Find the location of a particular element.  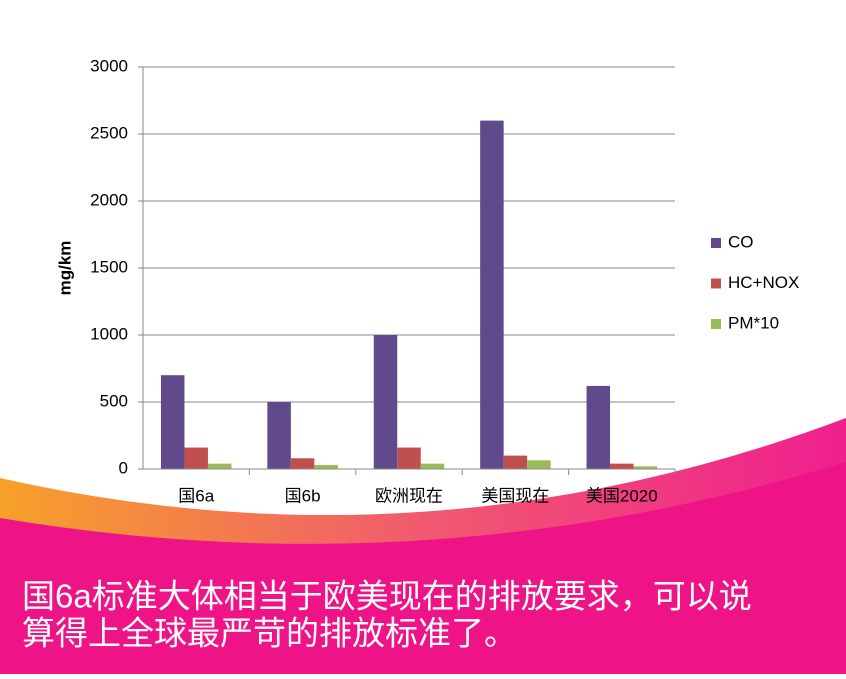

caption-line: 算得上全球最严苛的排放标准了。 is located at coordinates (269, 633).